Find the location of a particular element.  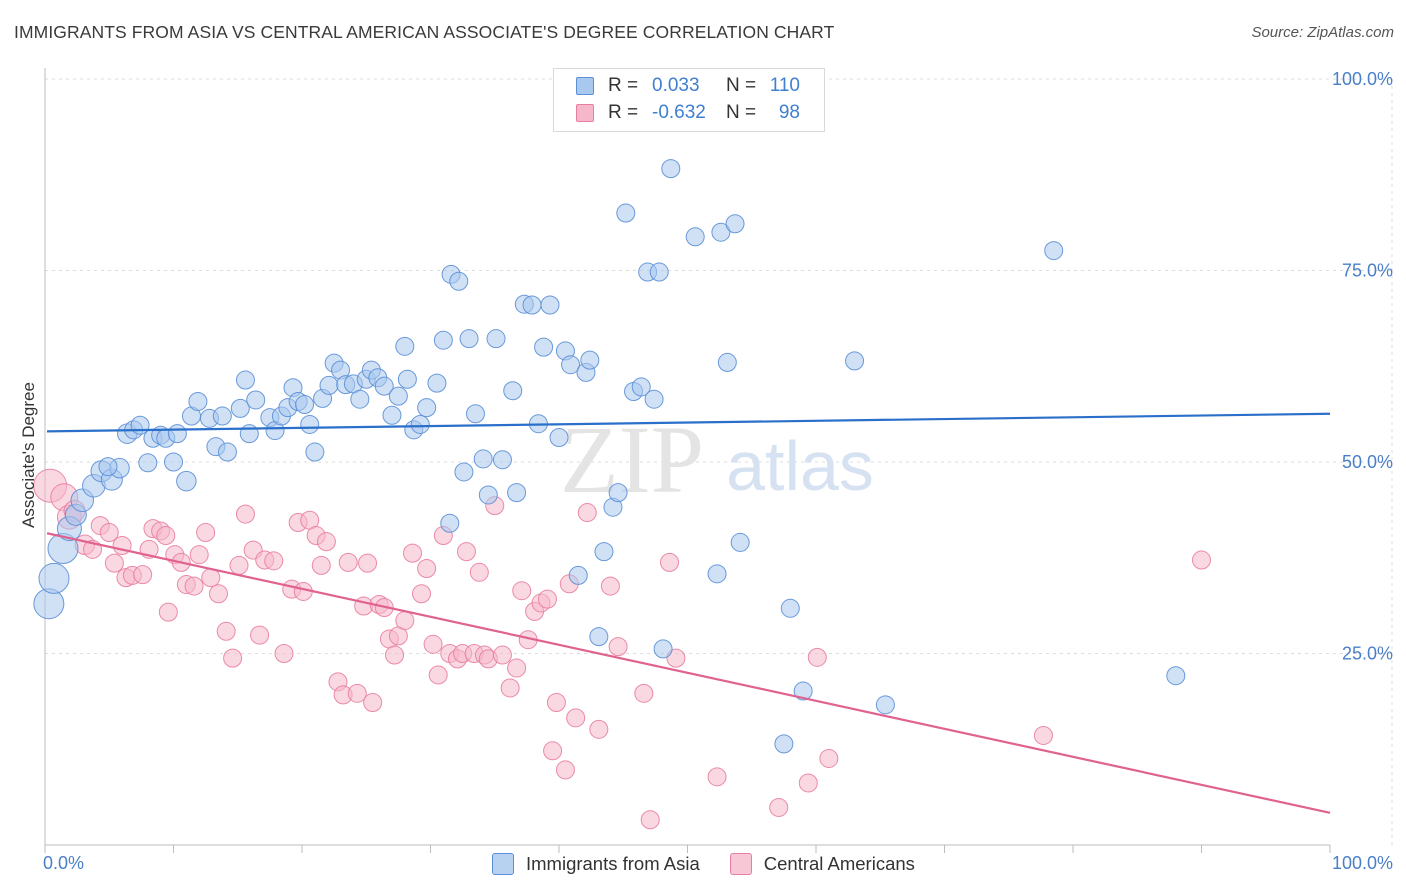

central-swatch is located at coordinates (585, 113).